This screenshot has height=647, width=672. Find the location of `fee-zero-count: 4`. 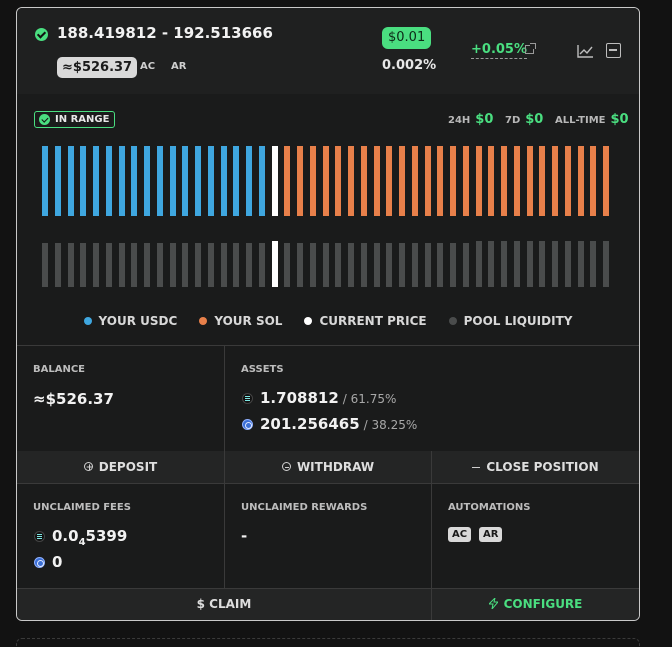

fee-zero-count: 4 is located at coordinates (82, 542).